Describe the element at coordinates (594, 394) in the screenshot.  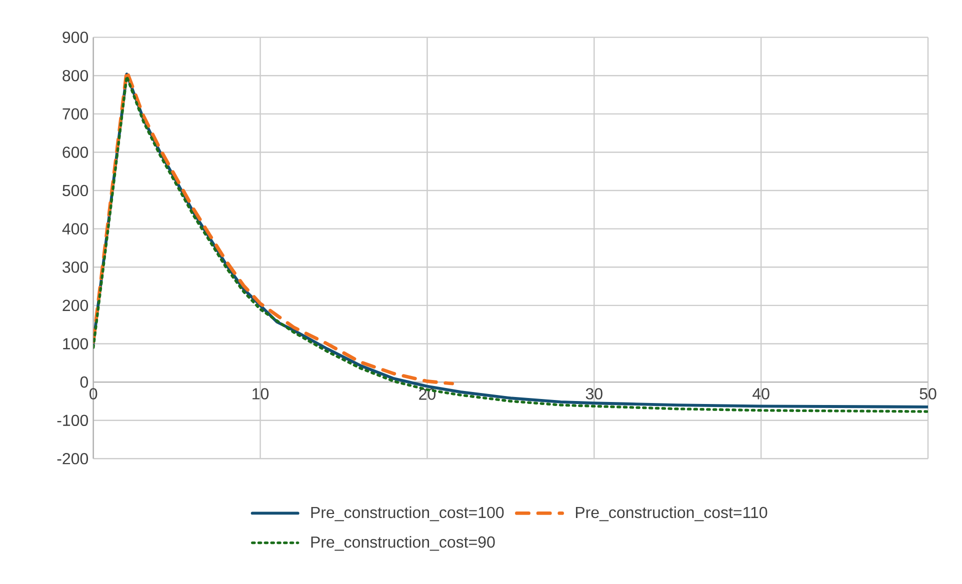
I see `x-tick-label: 30` at that location.